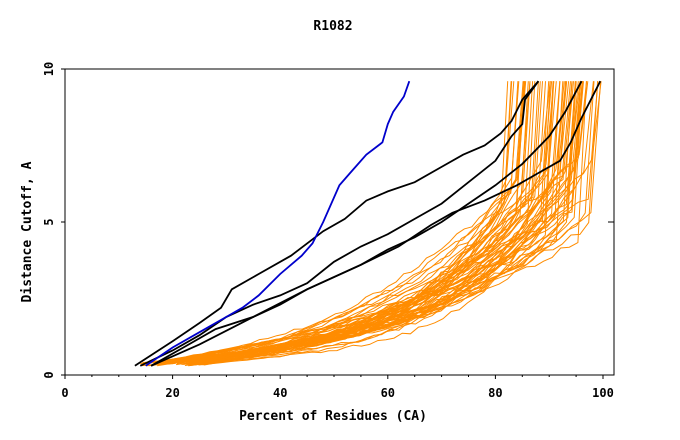 The image size is (680, 440). What do you see at coordinates (388, 393) in the screenshot?
I see `x-tick-label: 60` at bounding box center [388, 393].